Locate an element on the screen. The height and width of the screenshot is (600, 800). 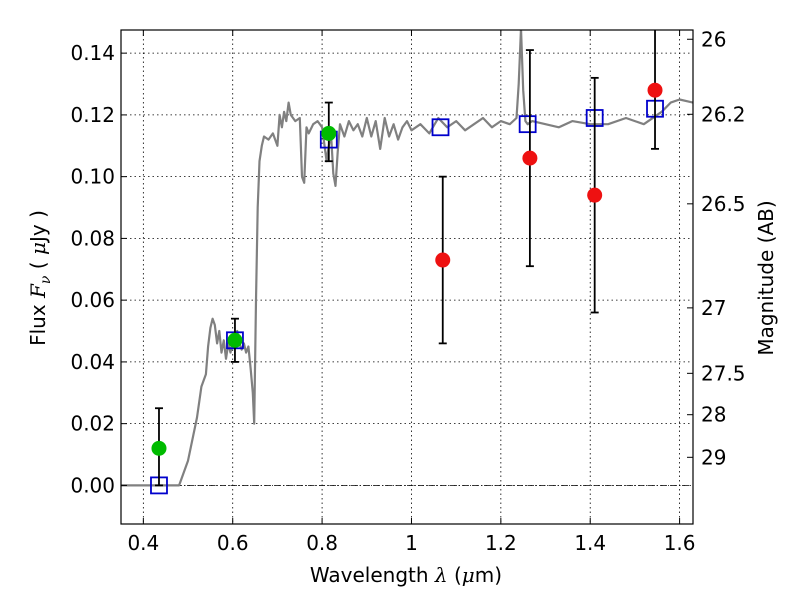
right-tick-label: 28 is located at coordinates (713, 415).